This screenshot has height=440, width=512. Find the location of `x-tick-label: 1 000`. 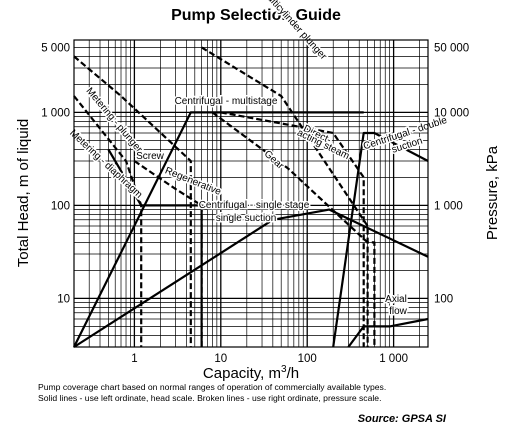

x-tick-label: 1 000 is located at coordinates (393, 359).